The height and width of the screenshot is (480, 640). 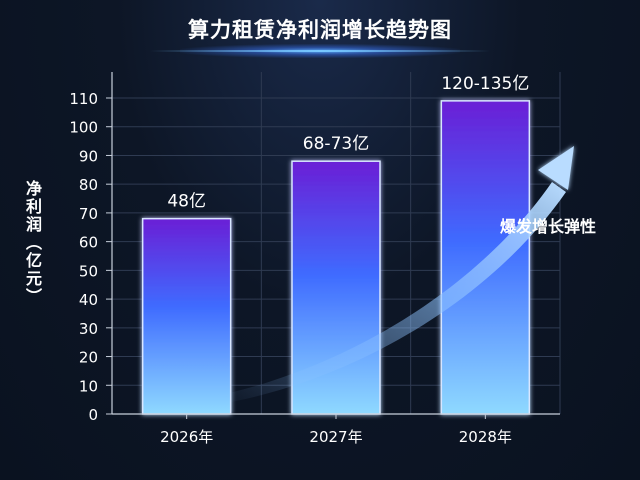 What do you see at coordinates (186, 202) in the screenshot?
I see `data-label: 48亿` at bounding box center [186, 202].